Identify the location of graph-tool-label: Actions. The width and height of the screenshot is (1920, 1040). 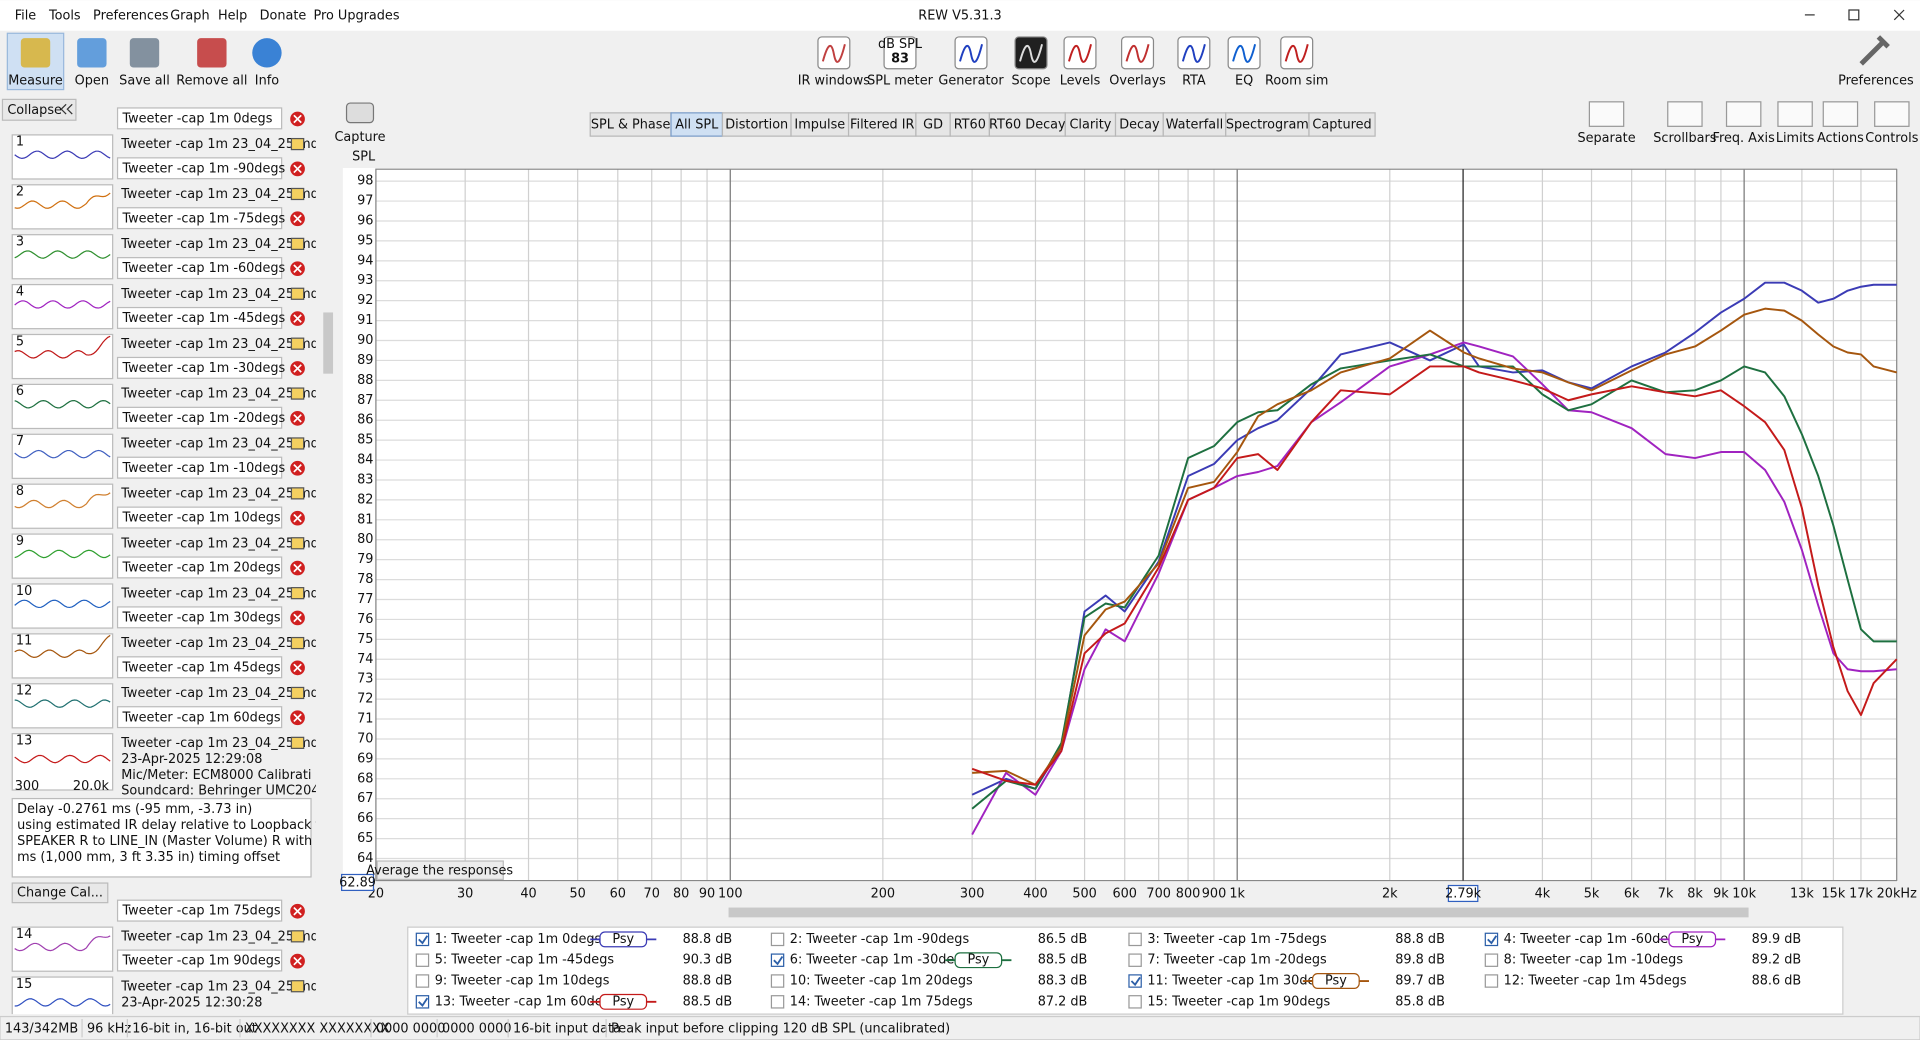
(1840, 138).